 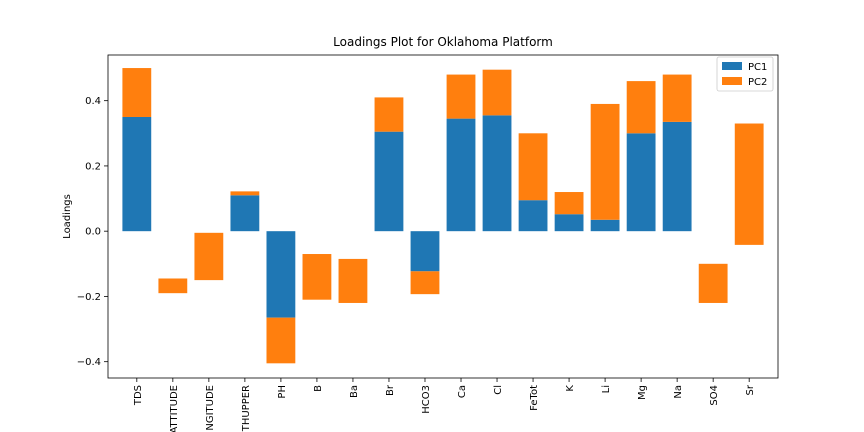 What do you see at coordinates (461, 96) in the screenshot?
I see `bar-pc2-ca` at bounding box center [461, 96].